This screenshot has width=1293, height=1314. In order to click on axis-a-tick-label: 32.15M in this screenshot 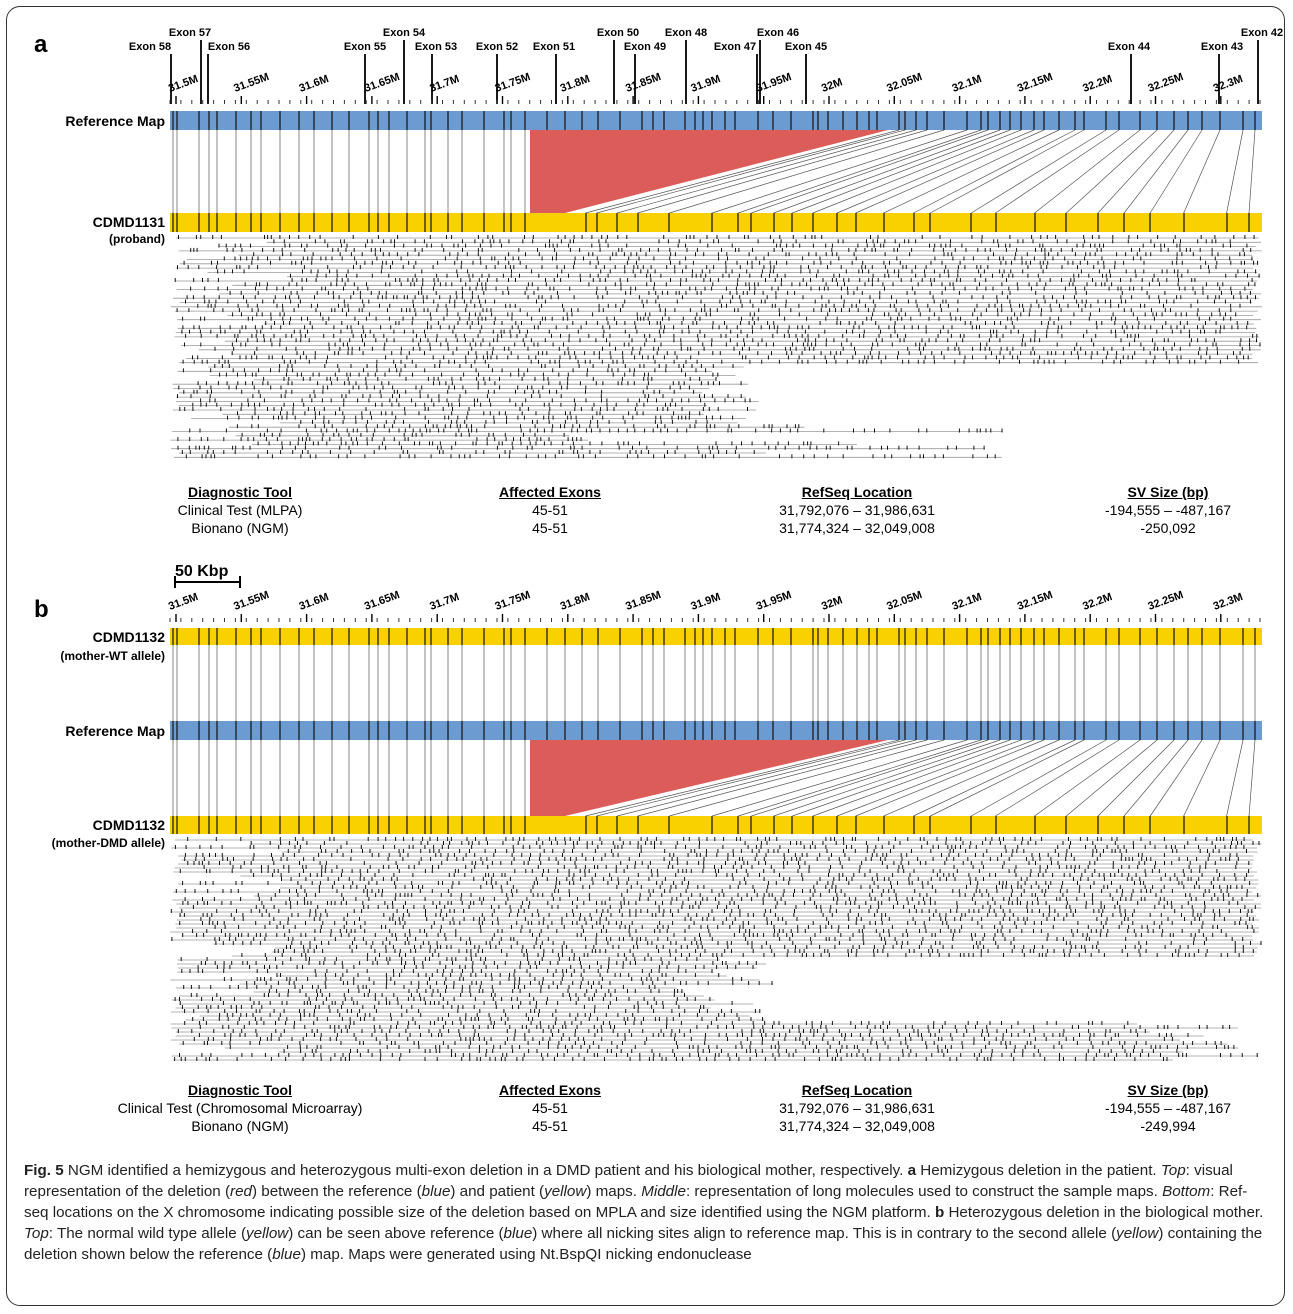, I will do `click(1035, 83)`.